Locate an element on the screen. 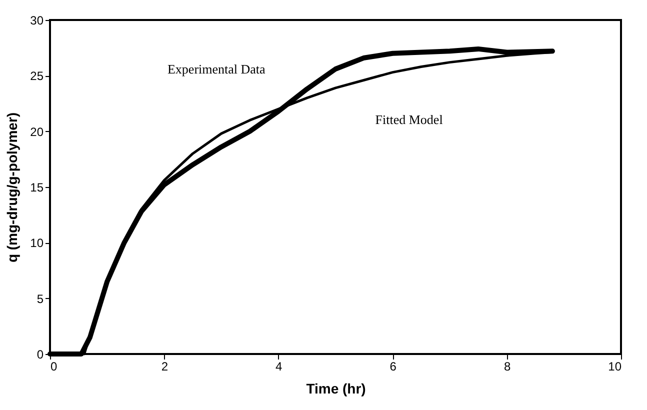 This screenshot has height=410, width=647. text: Fitted Model is located at coordinates (409, 120).